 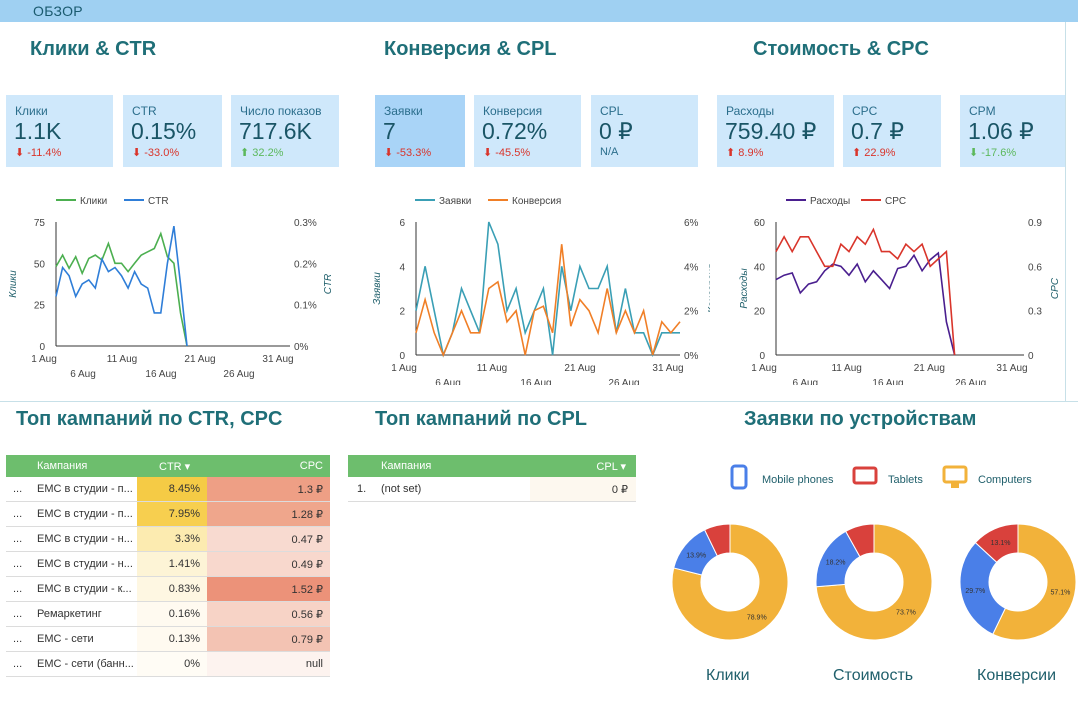 What do you see at coordinates (307, 590) in the screenshot?
I see `cpc-value: 1.52 ₽` at bounding box center [307, 590].